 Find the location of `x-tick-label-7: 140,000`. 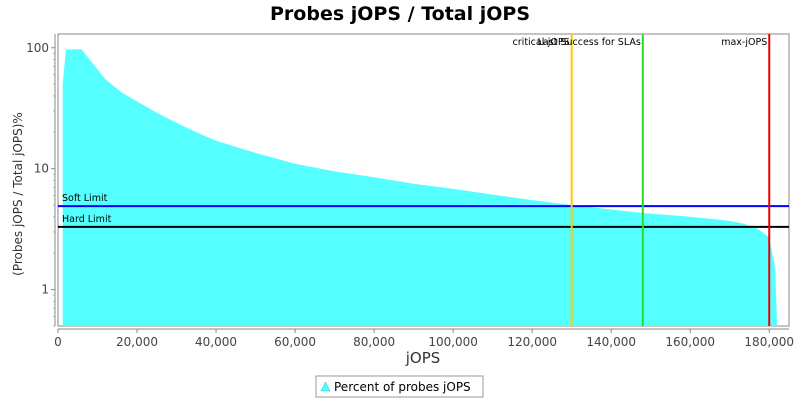

x-tick-label-7: 140,000 is located at coordinates (611, 342).